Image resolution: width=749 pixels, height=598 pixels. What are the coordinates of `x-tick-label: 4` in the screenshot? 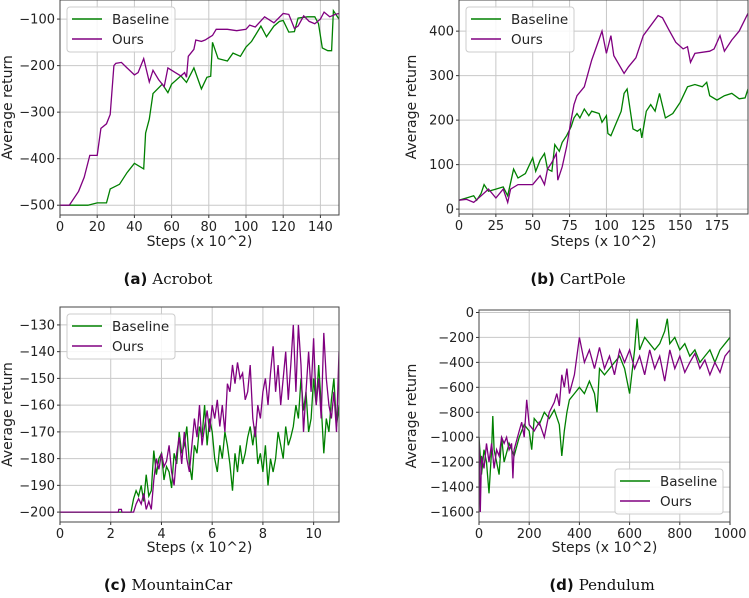 It's located at (161, 534).